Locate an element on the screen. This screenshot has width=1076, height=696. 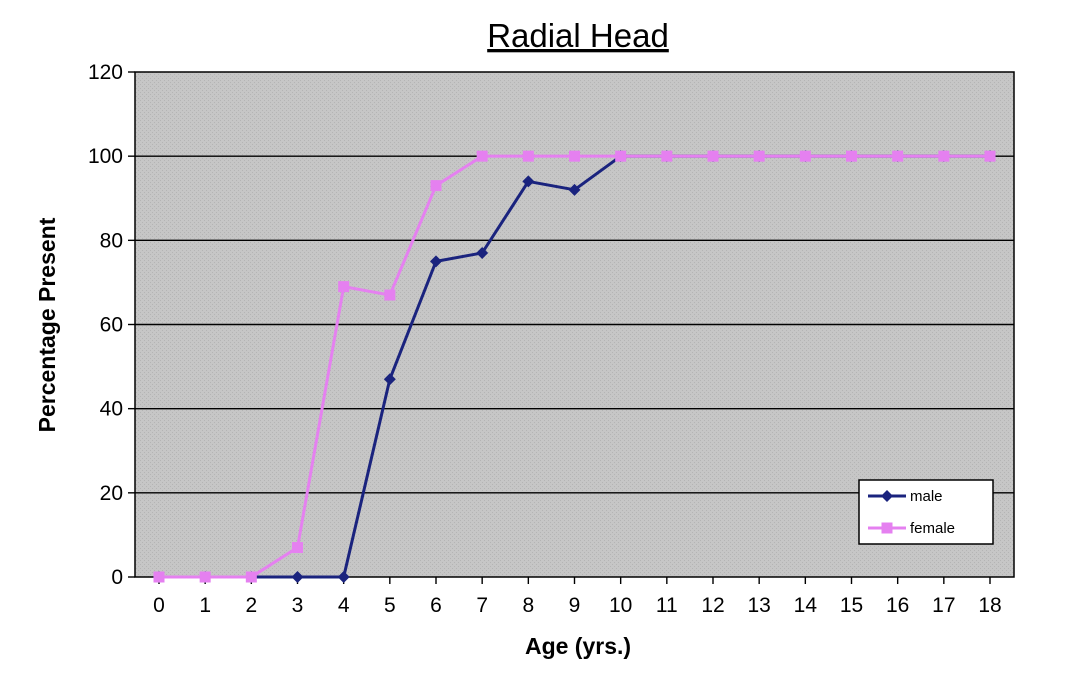
y-tick-label: 120 is located at coordinates (105, 72).